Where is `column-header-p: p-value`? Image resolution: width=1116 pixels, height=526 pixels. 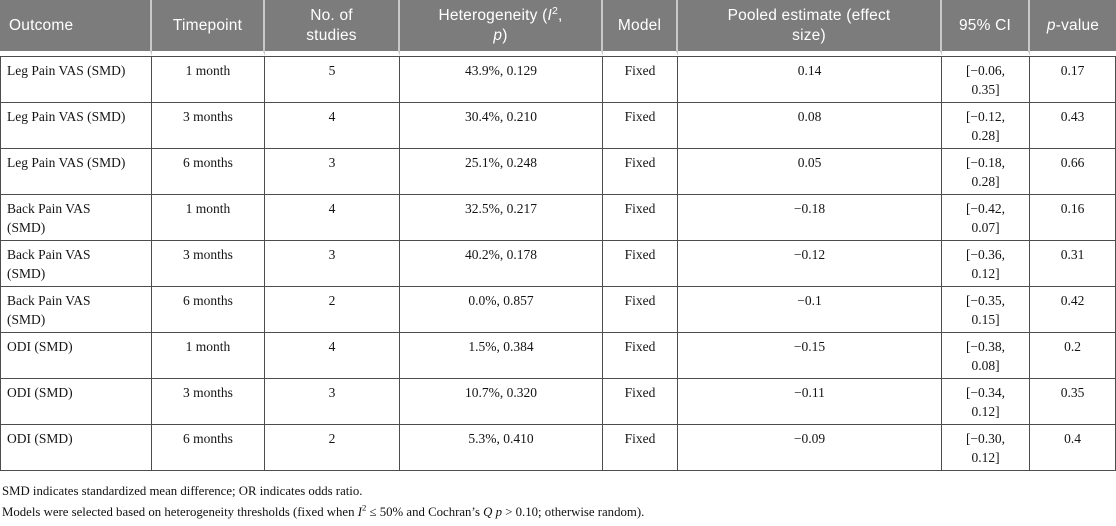 column-header-p: p-value is located at coordinates (1073, 28).